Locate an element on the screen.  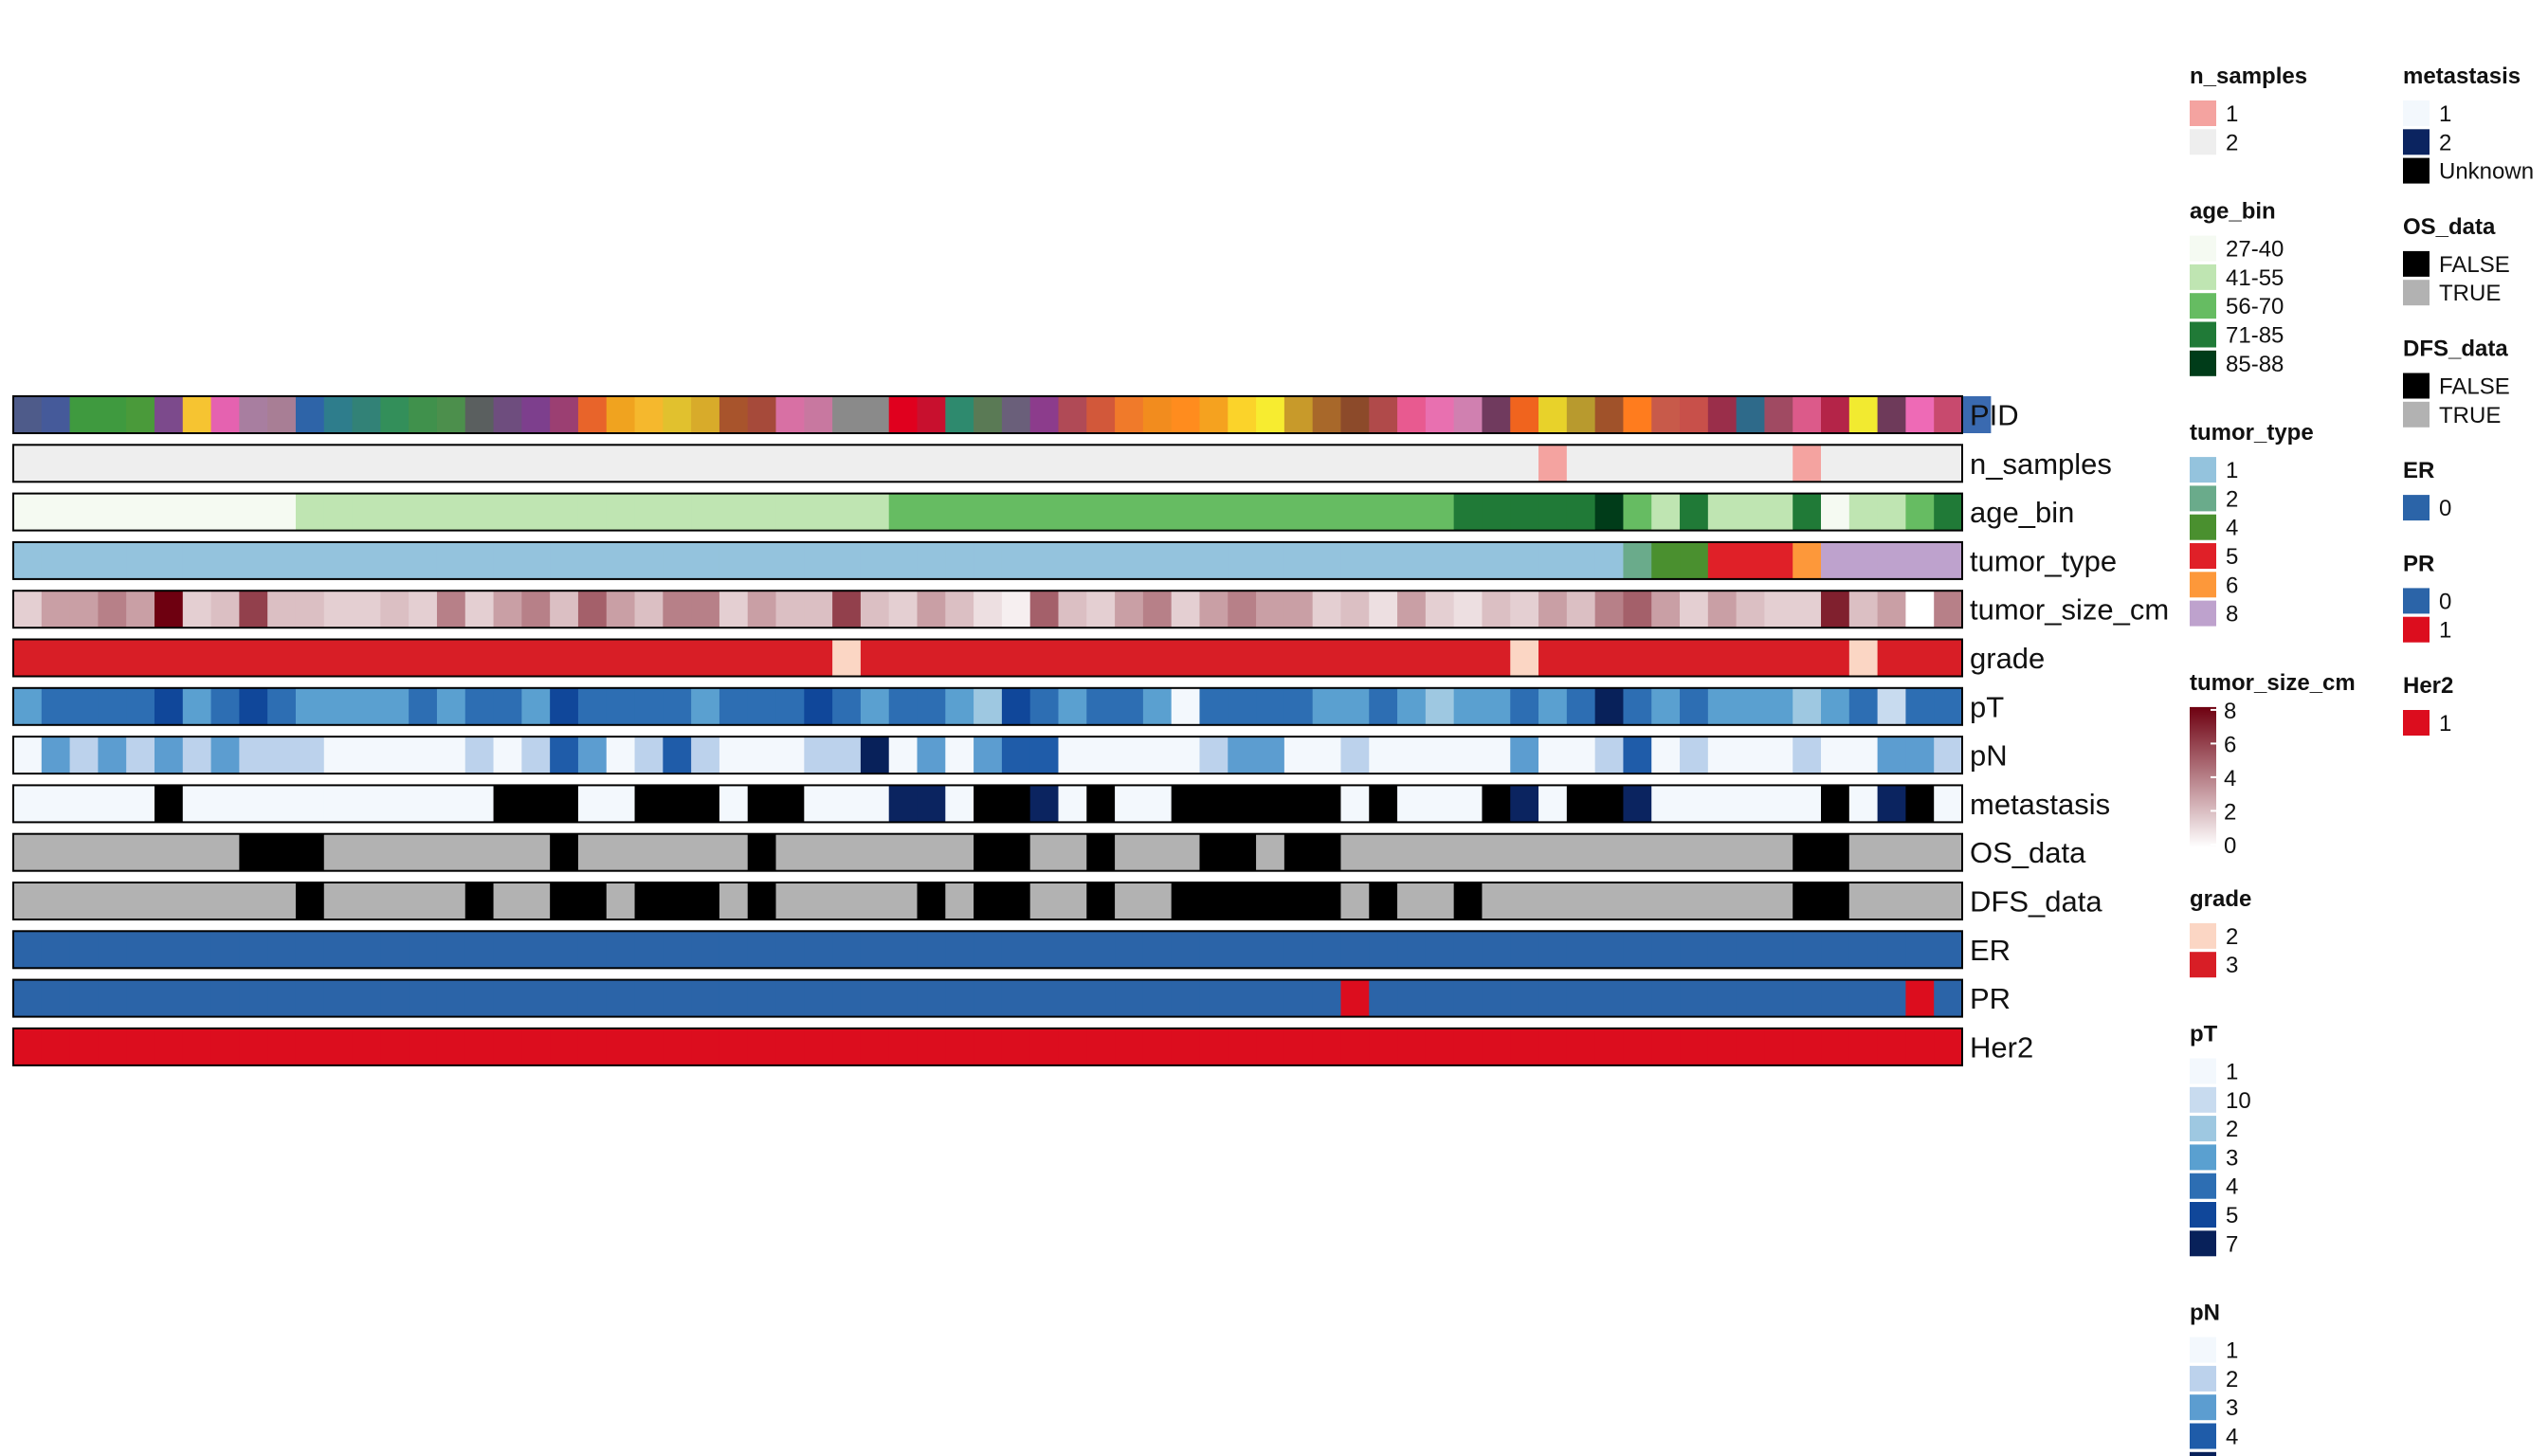
legend-title-pt: pT is located at coordinates (2204, 1034).